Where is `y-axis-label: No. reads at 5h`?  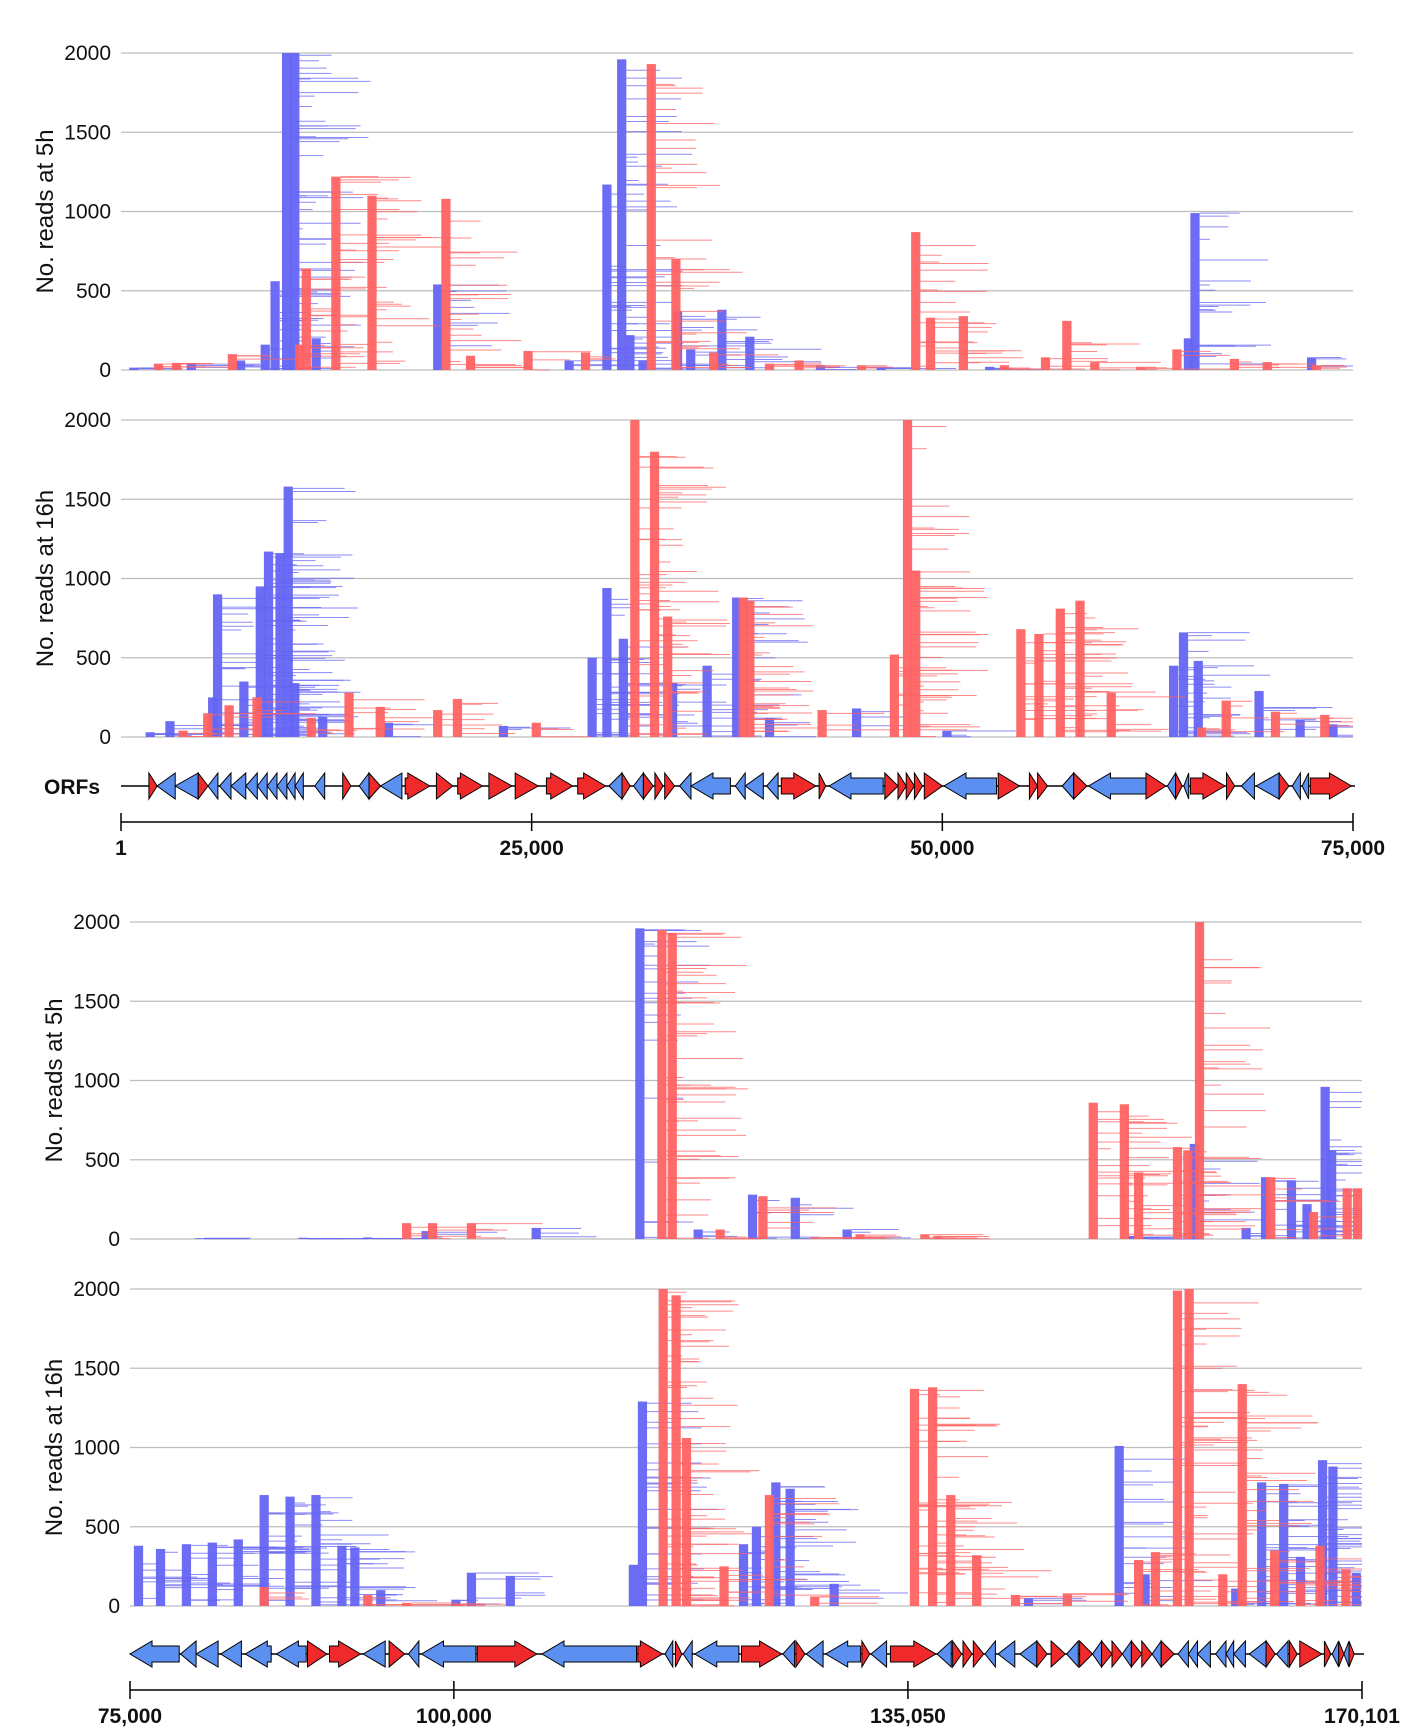 y-axis-label: No. reads at 5h is located at coordinates (45, 211).